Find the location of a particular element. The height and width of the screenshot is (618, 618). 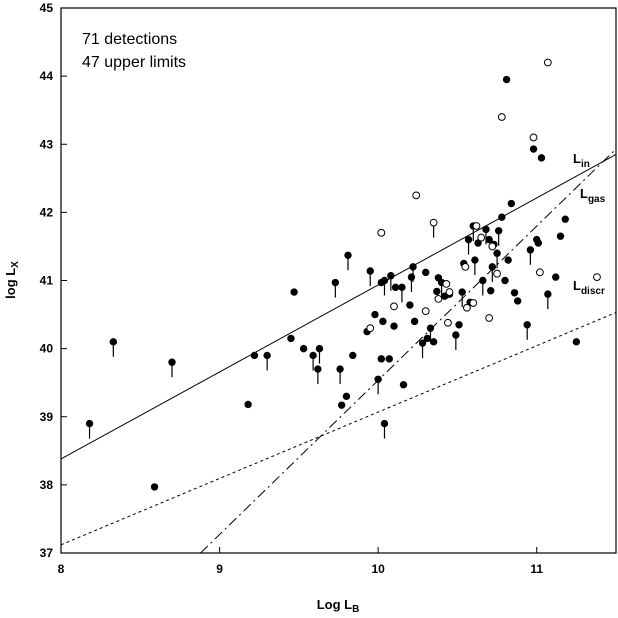

y-axis-ticks: 37 38 39 40 41 42 43 44 45 is located at coordinates (53, 280).